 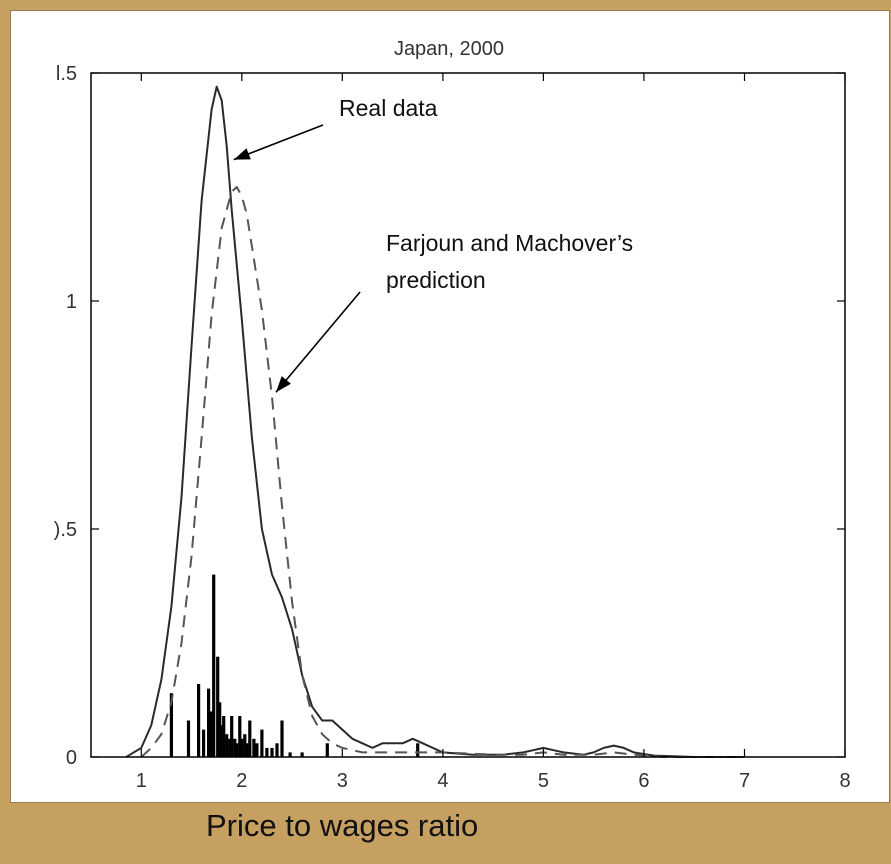 What do you see at coordinates (844, 781) in the screenshot?
I see `x-tick-label: 8` at bounding box center [844, 781].